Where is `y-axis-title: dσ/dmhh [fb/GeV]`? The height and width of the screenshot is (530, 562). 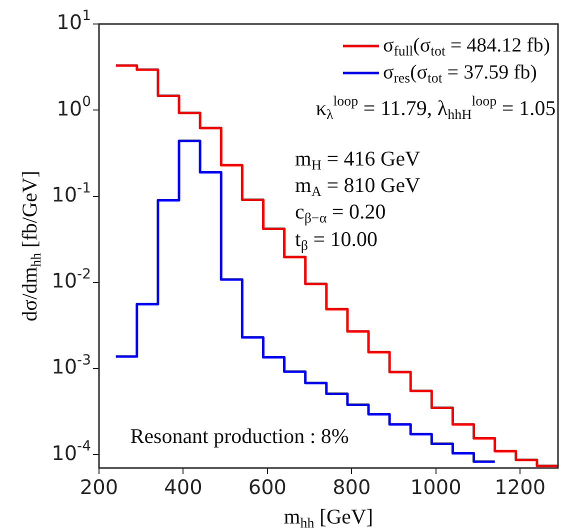 y-axis-title: dσ/dmhh [fb/GeV] is located at coordinates (31, 246).